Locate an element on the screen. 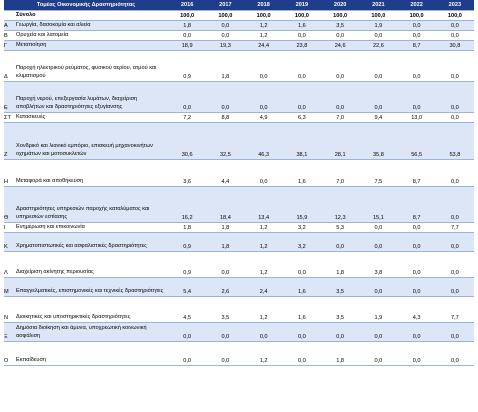 This screenshot has width=478, height=412. sector-value: 8,8 is located at coordinates (225, 117).